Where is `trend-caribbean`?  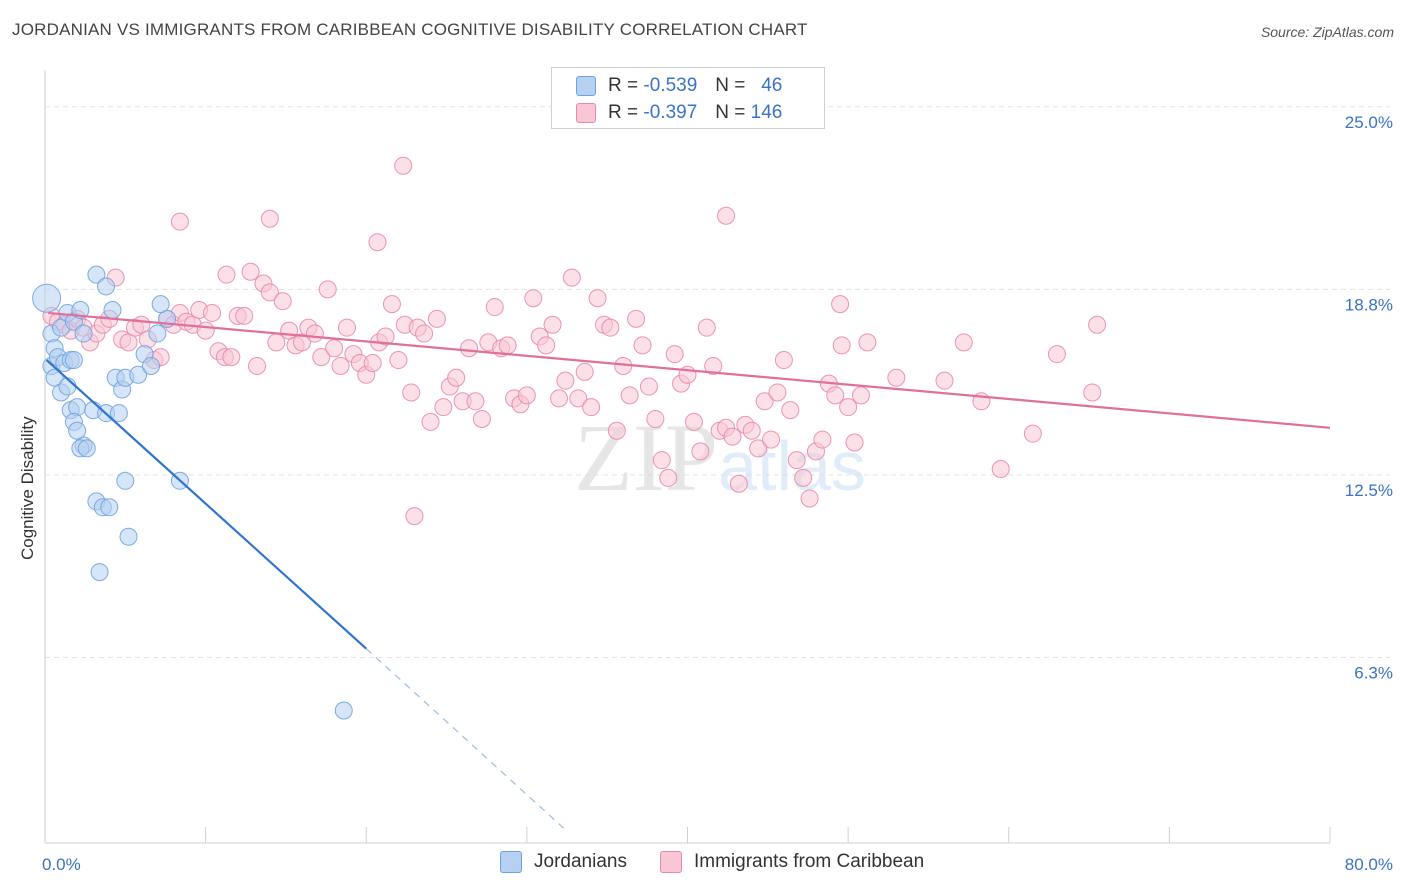
trend-caribbean is located at coordinates (689, 370).